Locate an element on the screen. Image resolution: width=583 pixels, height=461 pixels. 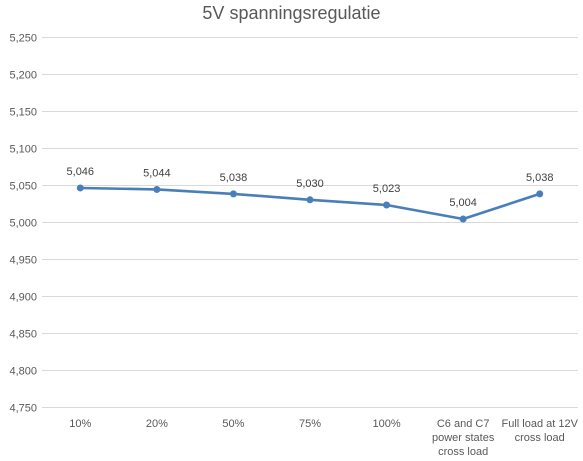
y-tick-label: 4,850 is located at coordinates (23, 335).